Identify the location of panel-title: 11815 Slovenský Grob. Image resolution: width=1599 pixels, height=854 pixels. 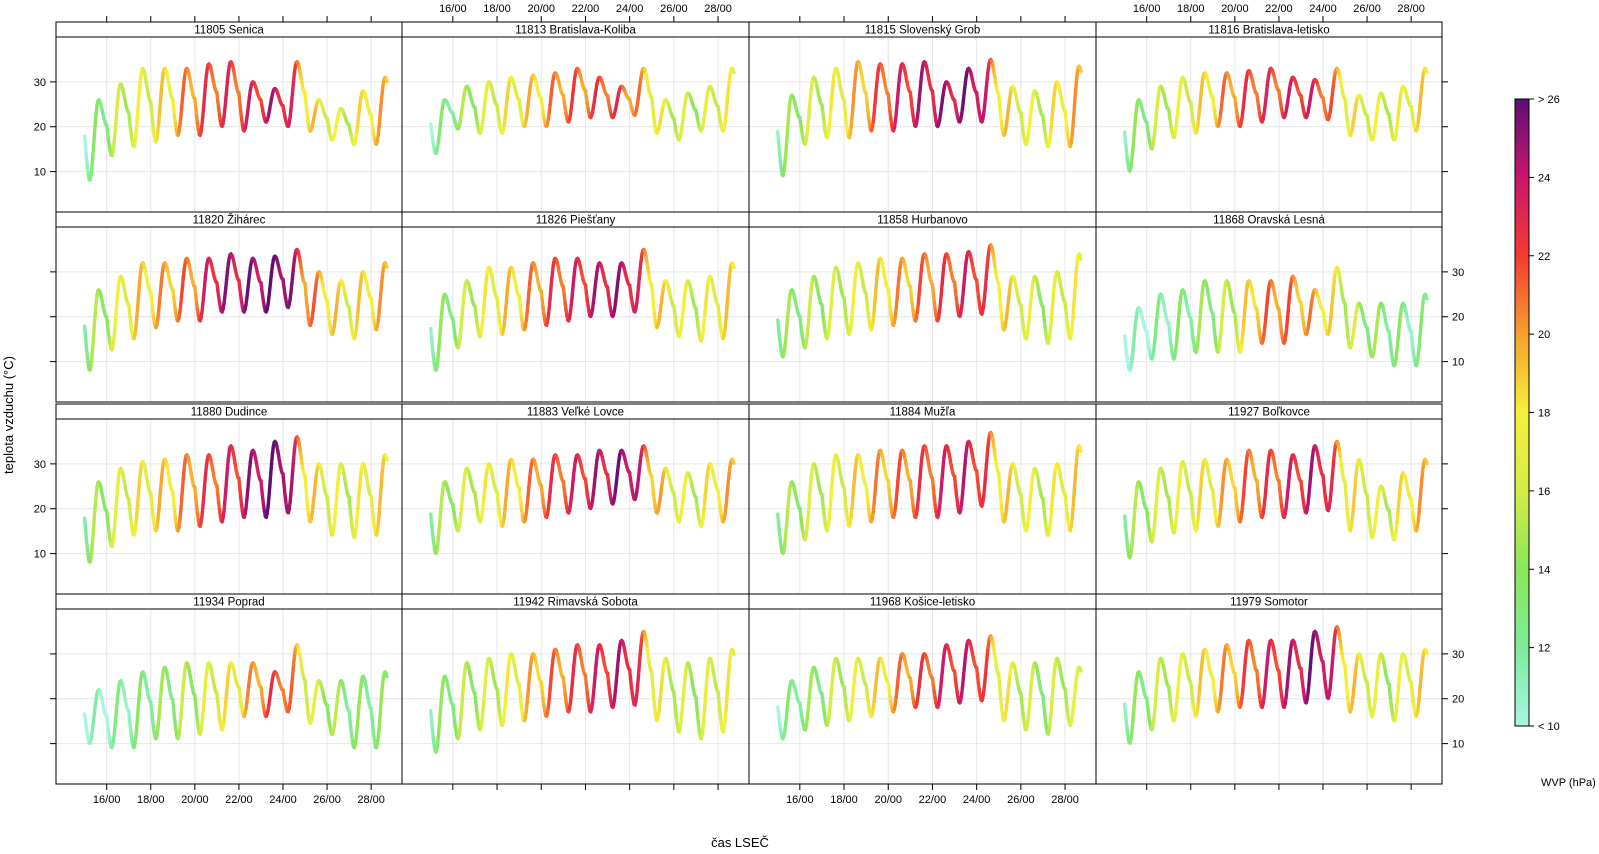
(923, 31).